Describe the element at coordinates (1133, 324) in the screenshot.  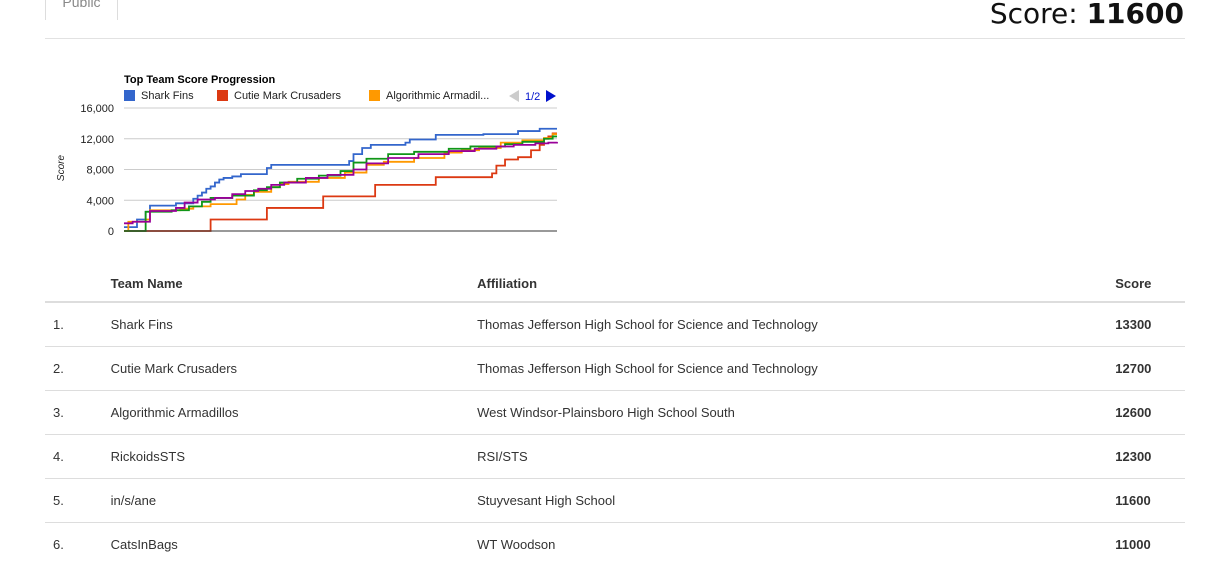
I see `score-cell: 13300` at that location.